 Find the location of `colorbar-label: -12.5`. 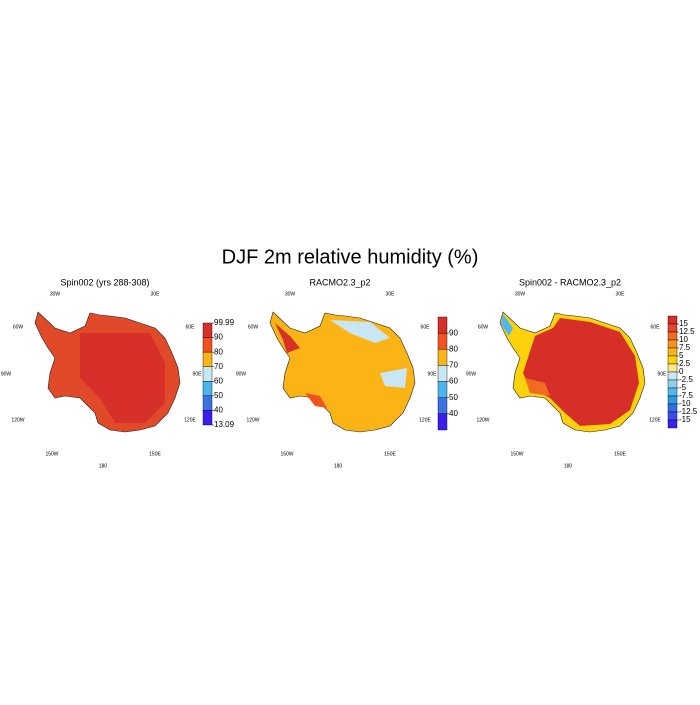

colorbar-label: -12.5 is located at coordinates (688, 411).